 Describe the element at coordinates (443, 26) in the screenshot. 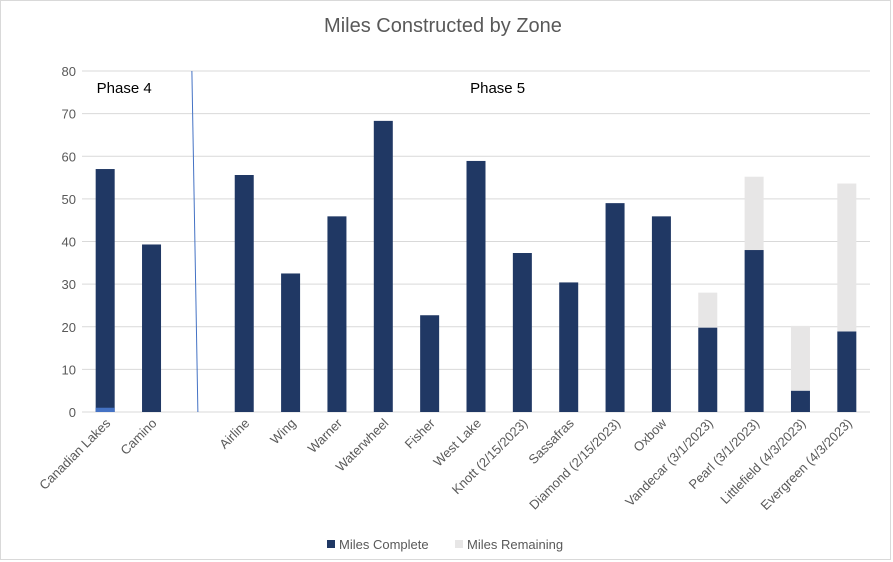

I see `chart-title: Miles Constructed by Zone` at that location.